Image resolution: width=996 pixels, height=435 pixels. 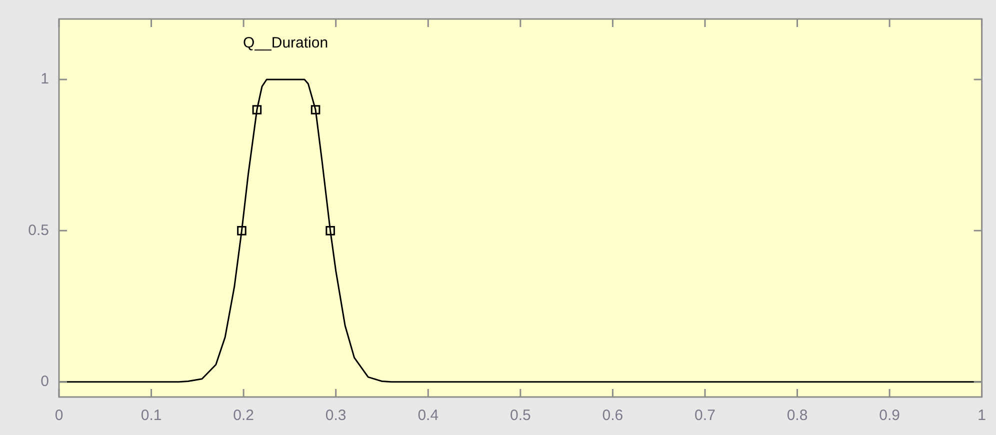 What do you see at coordinates (151, 415) in the screenshot?
I see `x-tick-label: 0.1` at bounding box center [151, 415].